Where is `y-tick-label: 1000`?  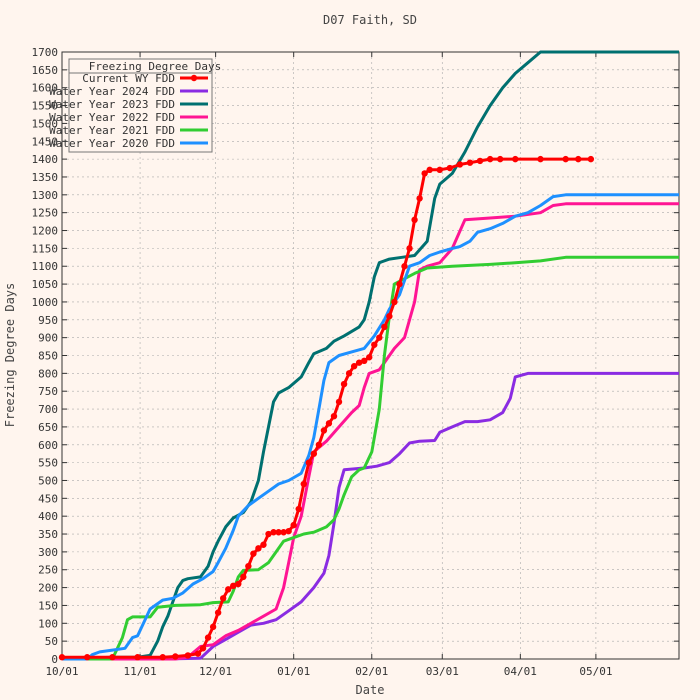 y-tick-label: 1000 is located at coordinates (45, 302).